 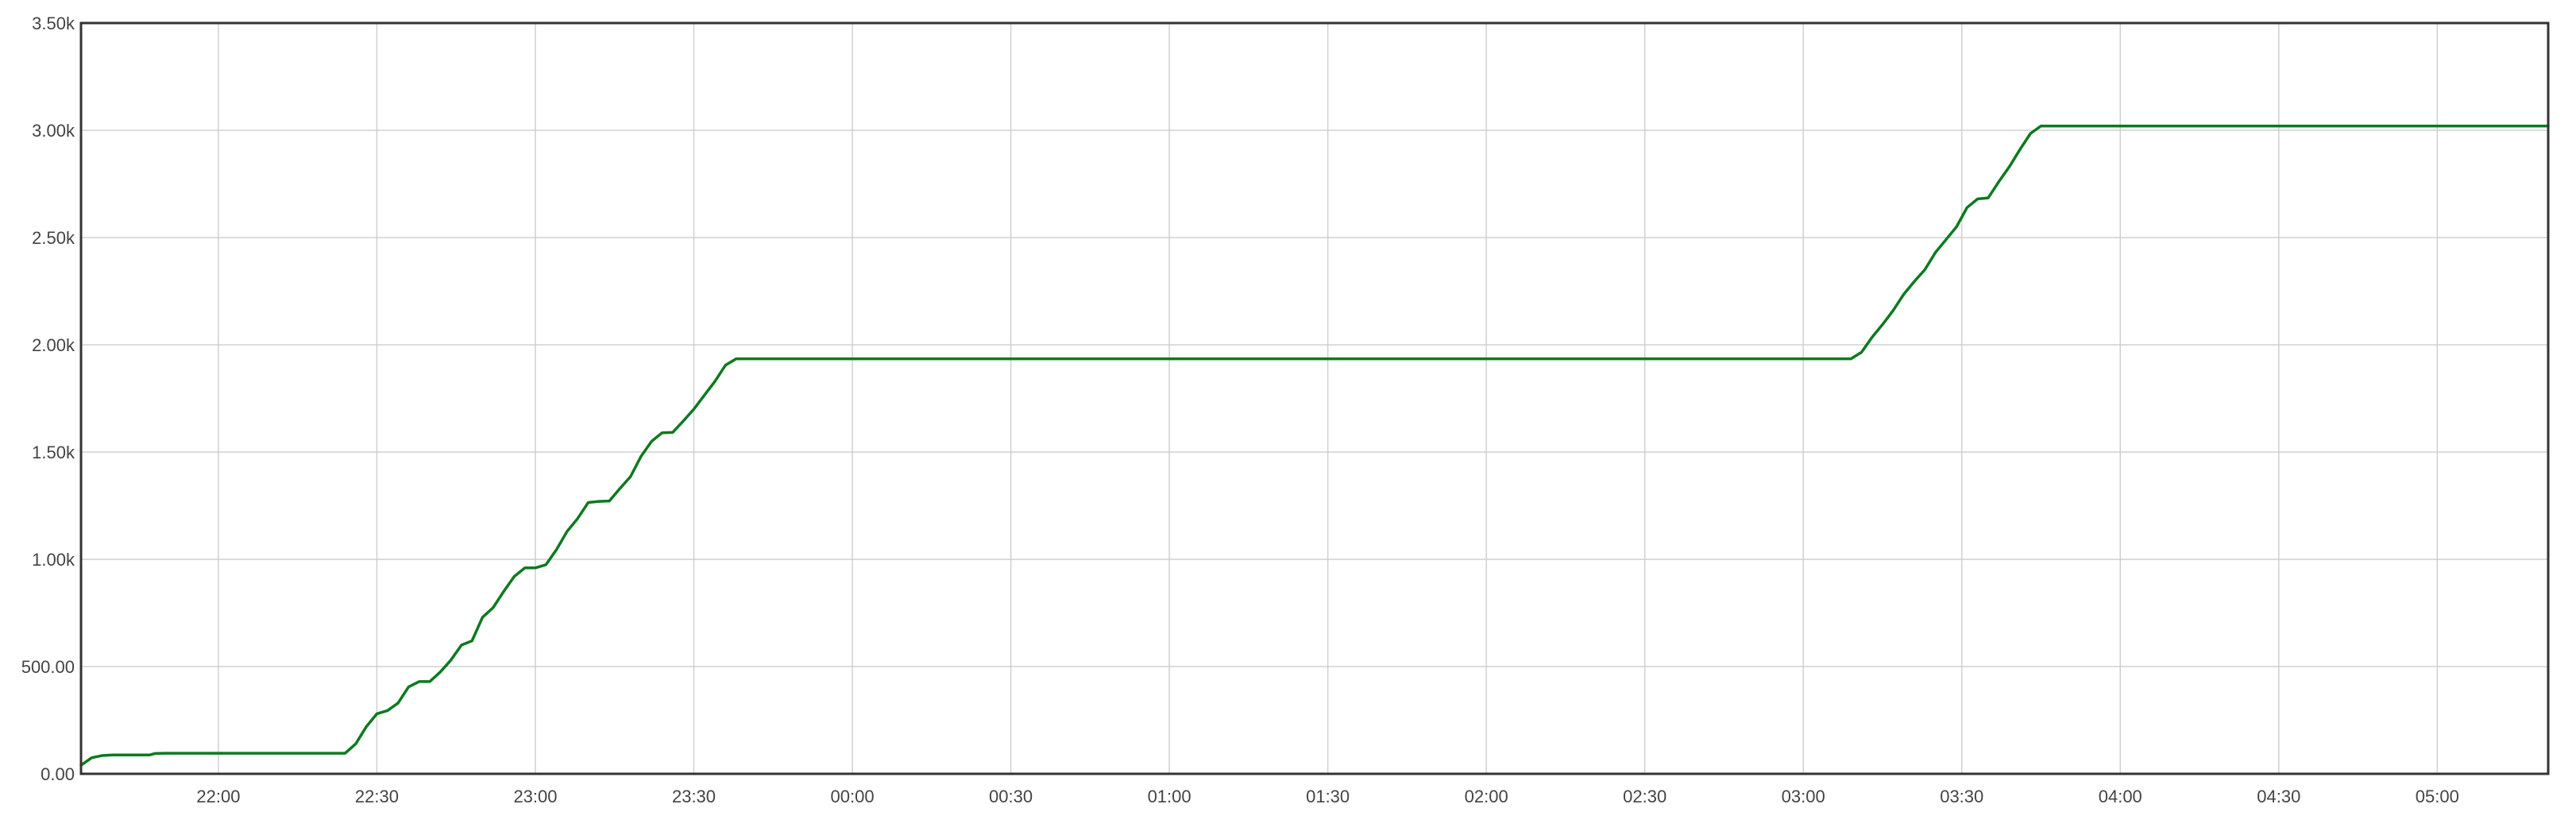 I want to click on x-tick-label: 23:30, so click(x=694, y=796).